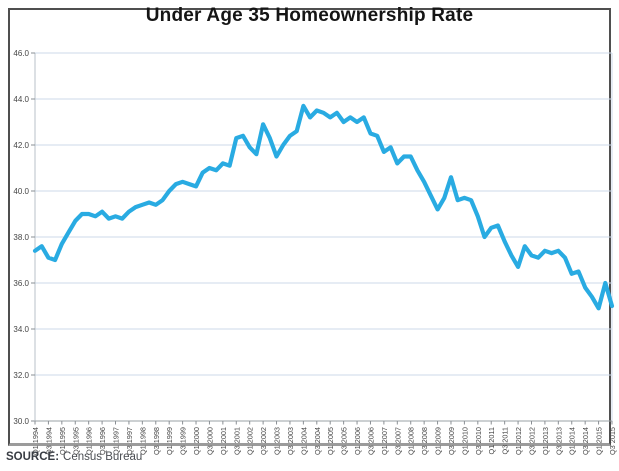 The height and width of the screenshot is (471, 619). What do you see at coordinates (309, 15) in the screenshot?
I see `chart-title: Under Age 35 Homeownership Rate` at bounding box center [309, 15].